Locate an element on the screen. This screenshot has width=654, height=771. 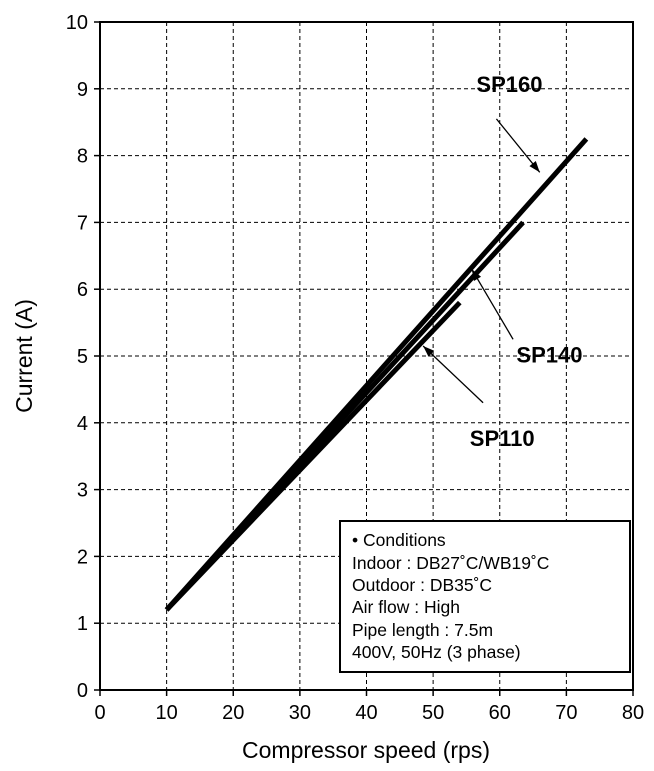
x-axis-label: Compressor speed (rps) is located at coordinates (366, 750).